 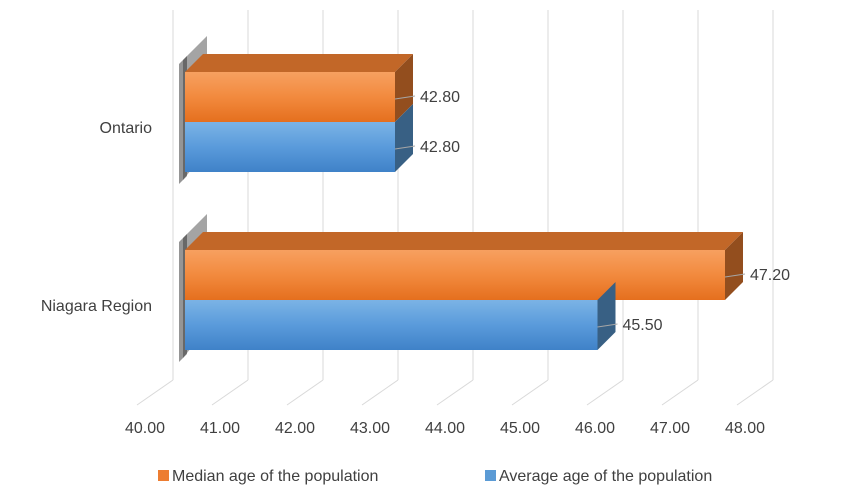 I want to click on y-axis: Ontario Niagara Region, so click(x=96, y=217).